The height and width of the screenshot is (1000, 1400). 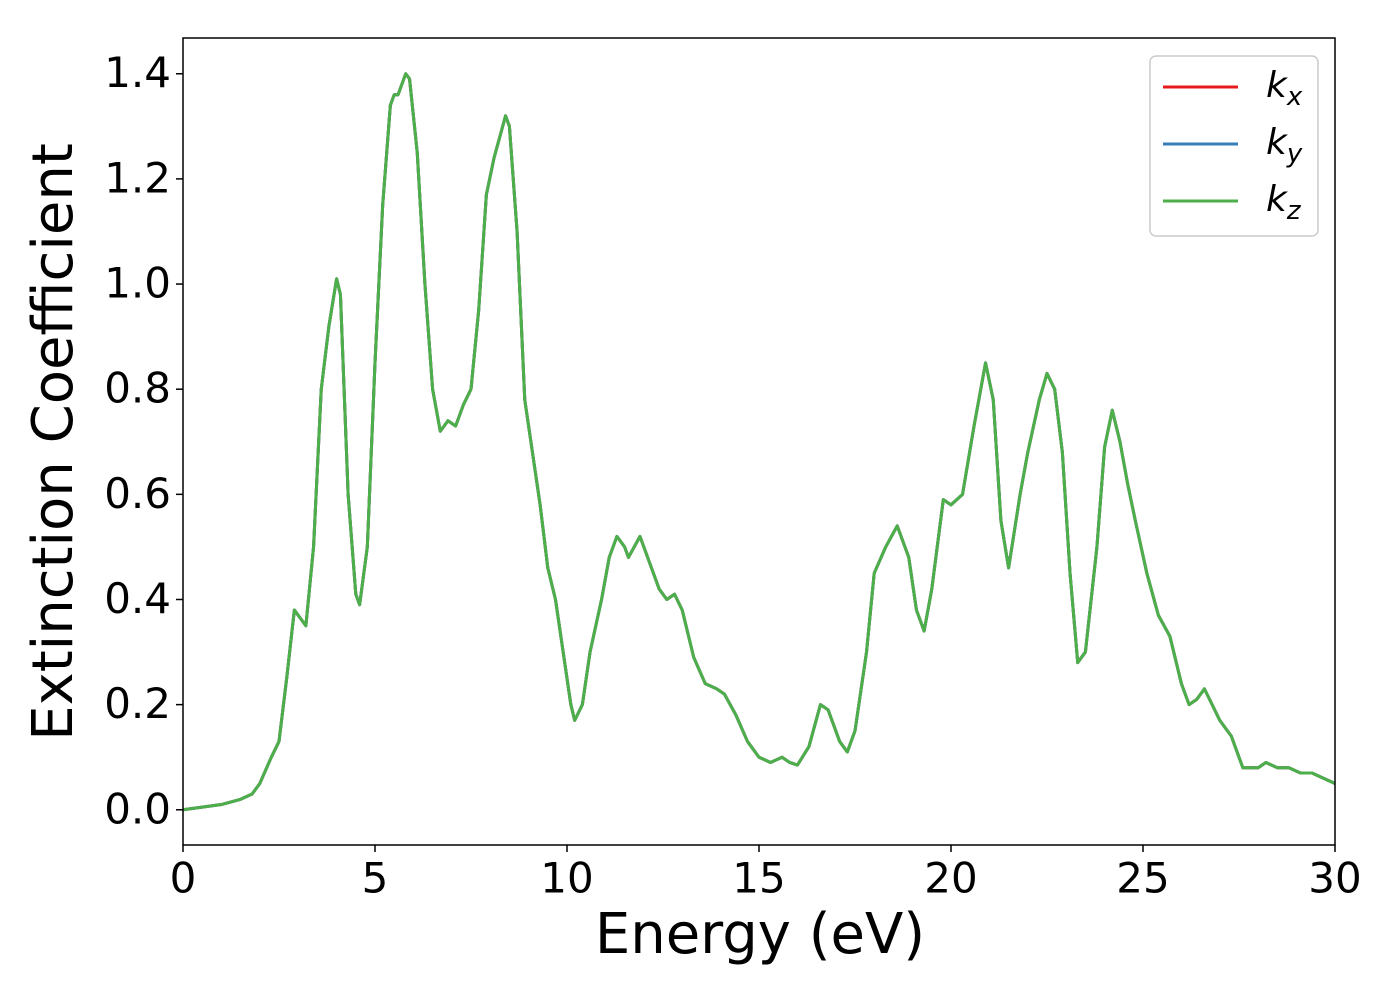 What do you see at coordinates (950, 878) in the screenshot?
I see `x-tick-label: 20` at bounding box center [950, 878].